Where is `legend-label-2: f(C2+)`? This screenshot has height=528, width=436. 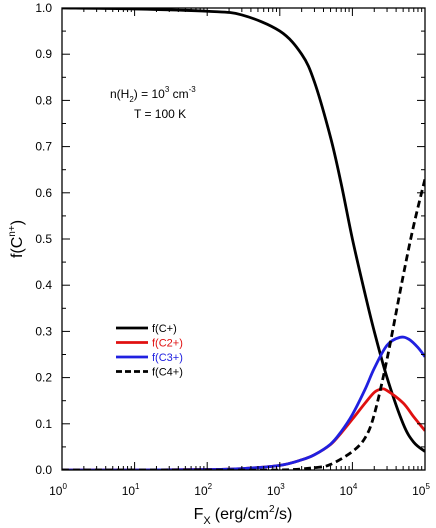 legend-label-2: f(C2+) is located at coordinates (167, 344).